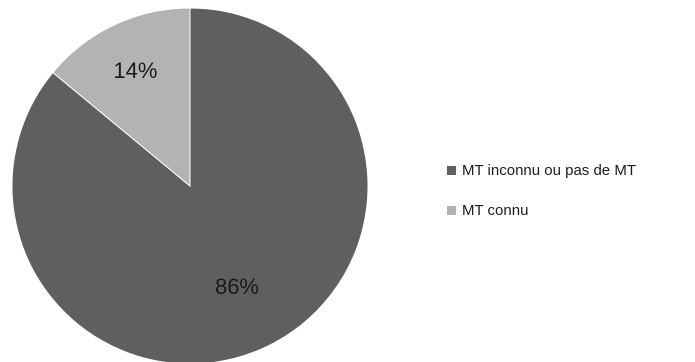  What do you see at coordinates (121, 97) in the screenshot?
I see `pie-slice-mt-connu` at bounding box center [121, 97].